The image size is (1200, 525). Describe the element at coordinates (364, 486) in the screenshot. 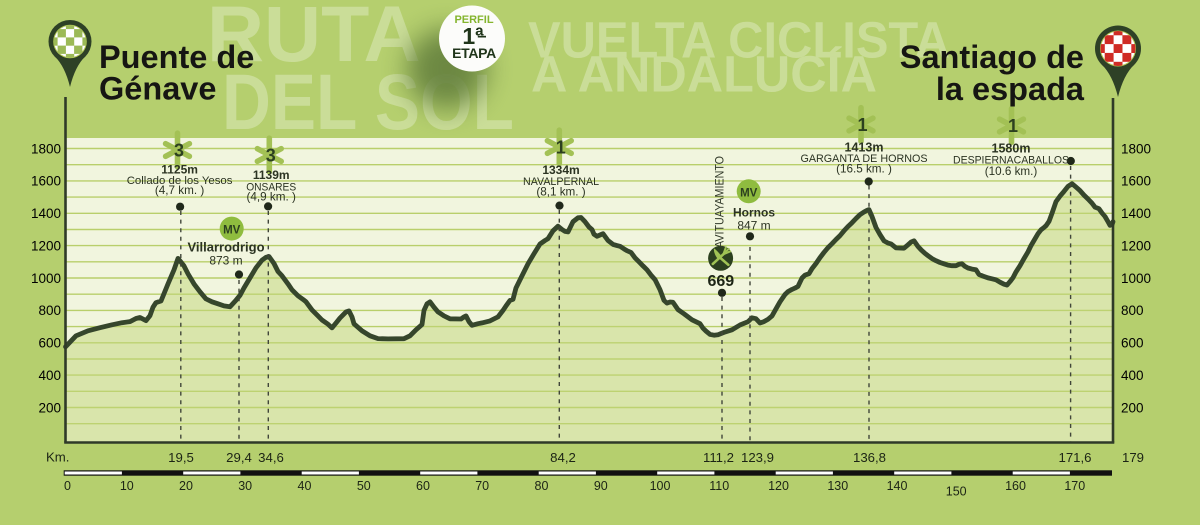

I see `svg-text: 50` at that location.